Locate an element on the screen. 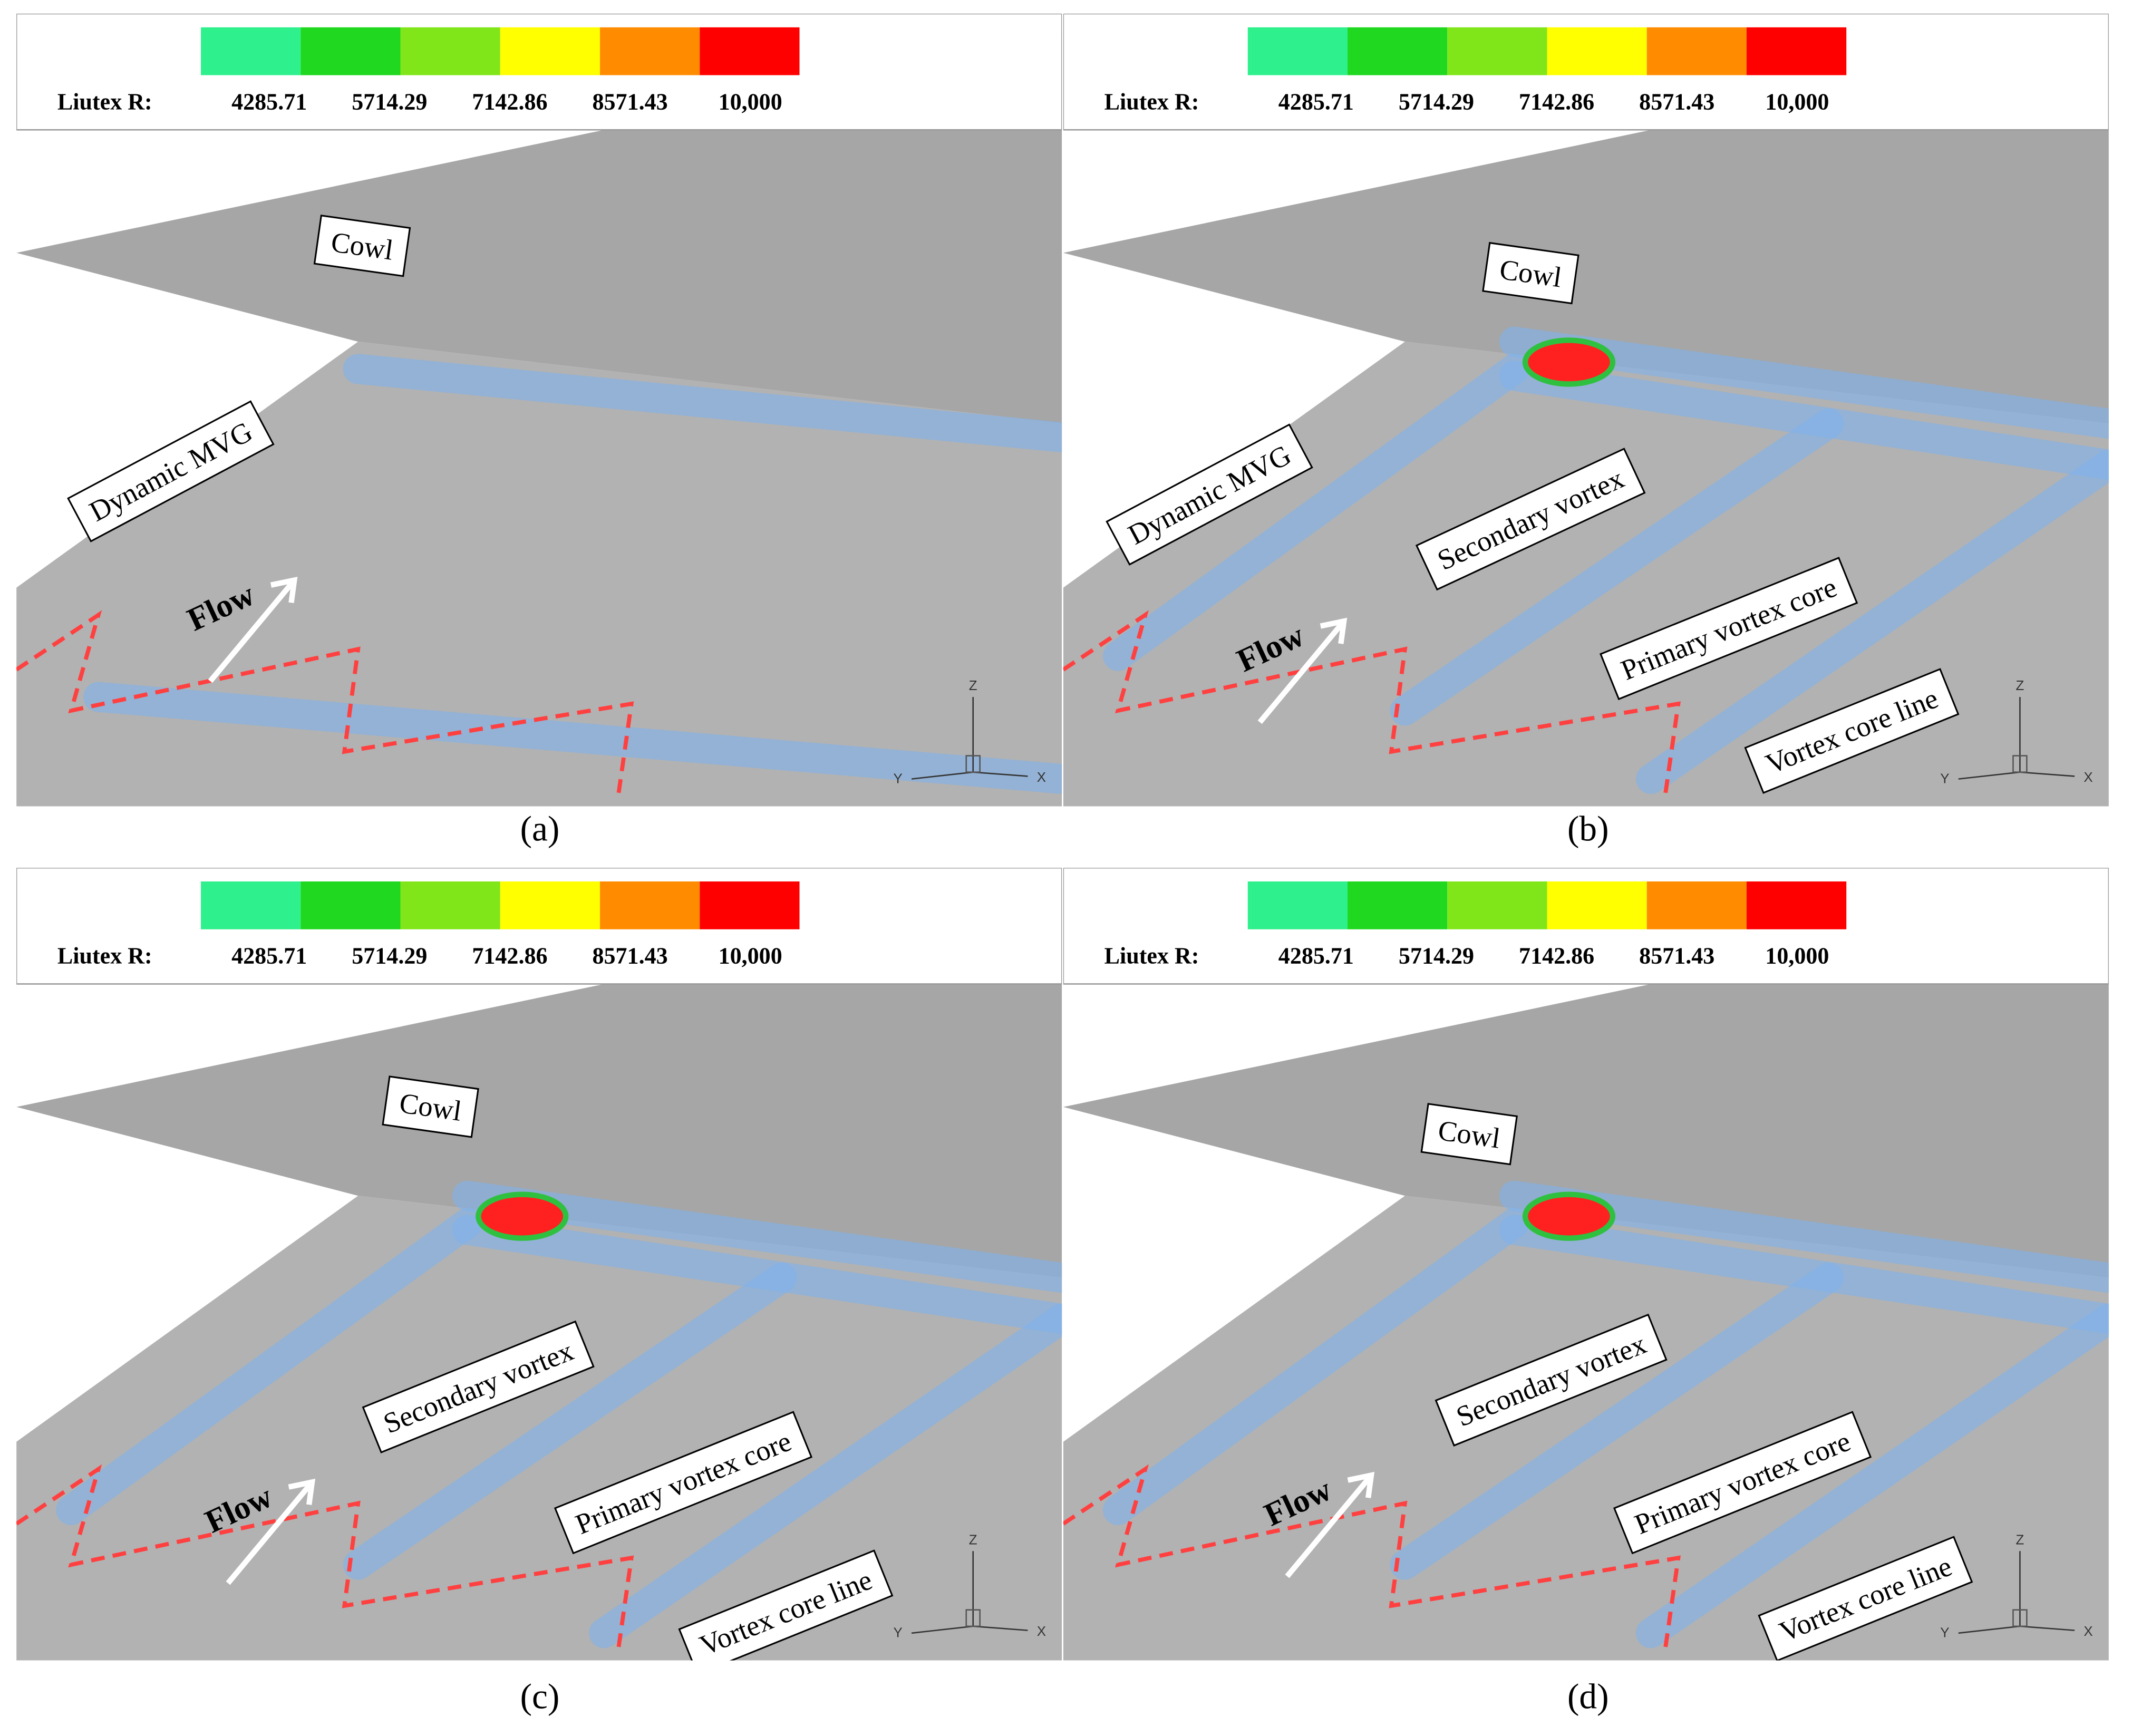 This screenshot has height=1736, width=2132. panel-label: (c) is located at coordinates (540, 1696).